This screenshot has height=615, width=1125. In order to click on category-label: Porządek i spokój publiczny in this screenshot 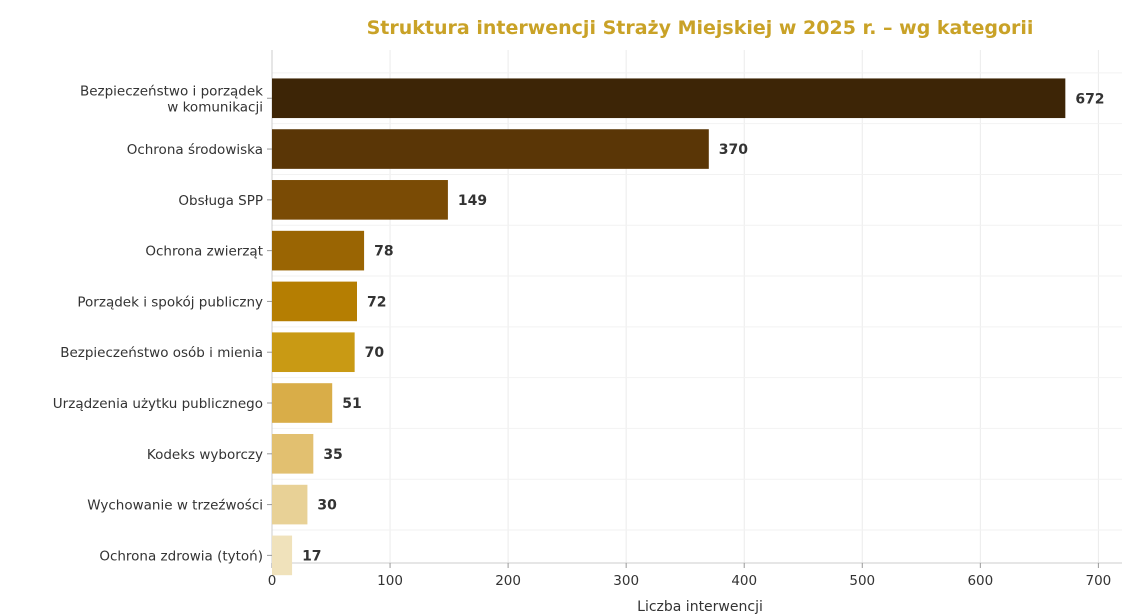, I will do `click(170, 302)`.